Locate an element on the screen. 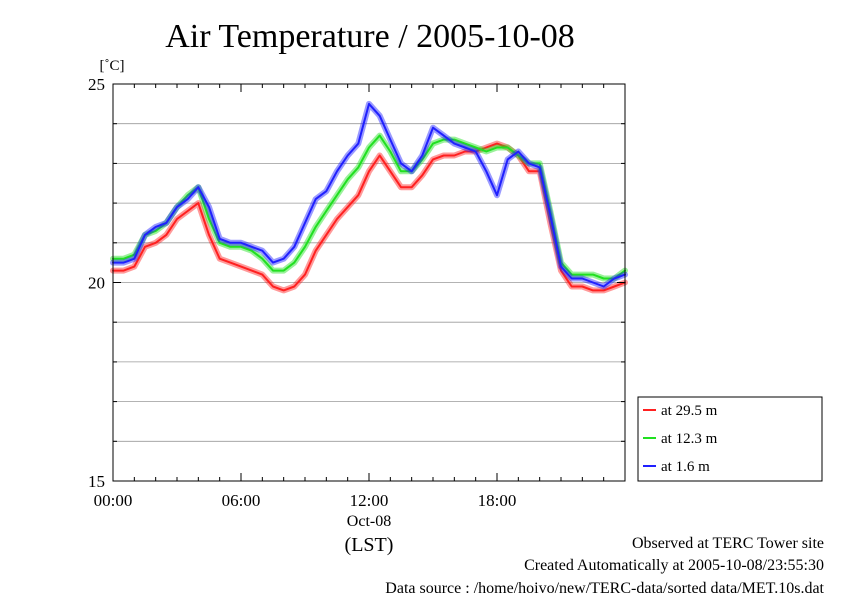  y-tick-labels: 15 20 25 is located at coordinates (96, 283).